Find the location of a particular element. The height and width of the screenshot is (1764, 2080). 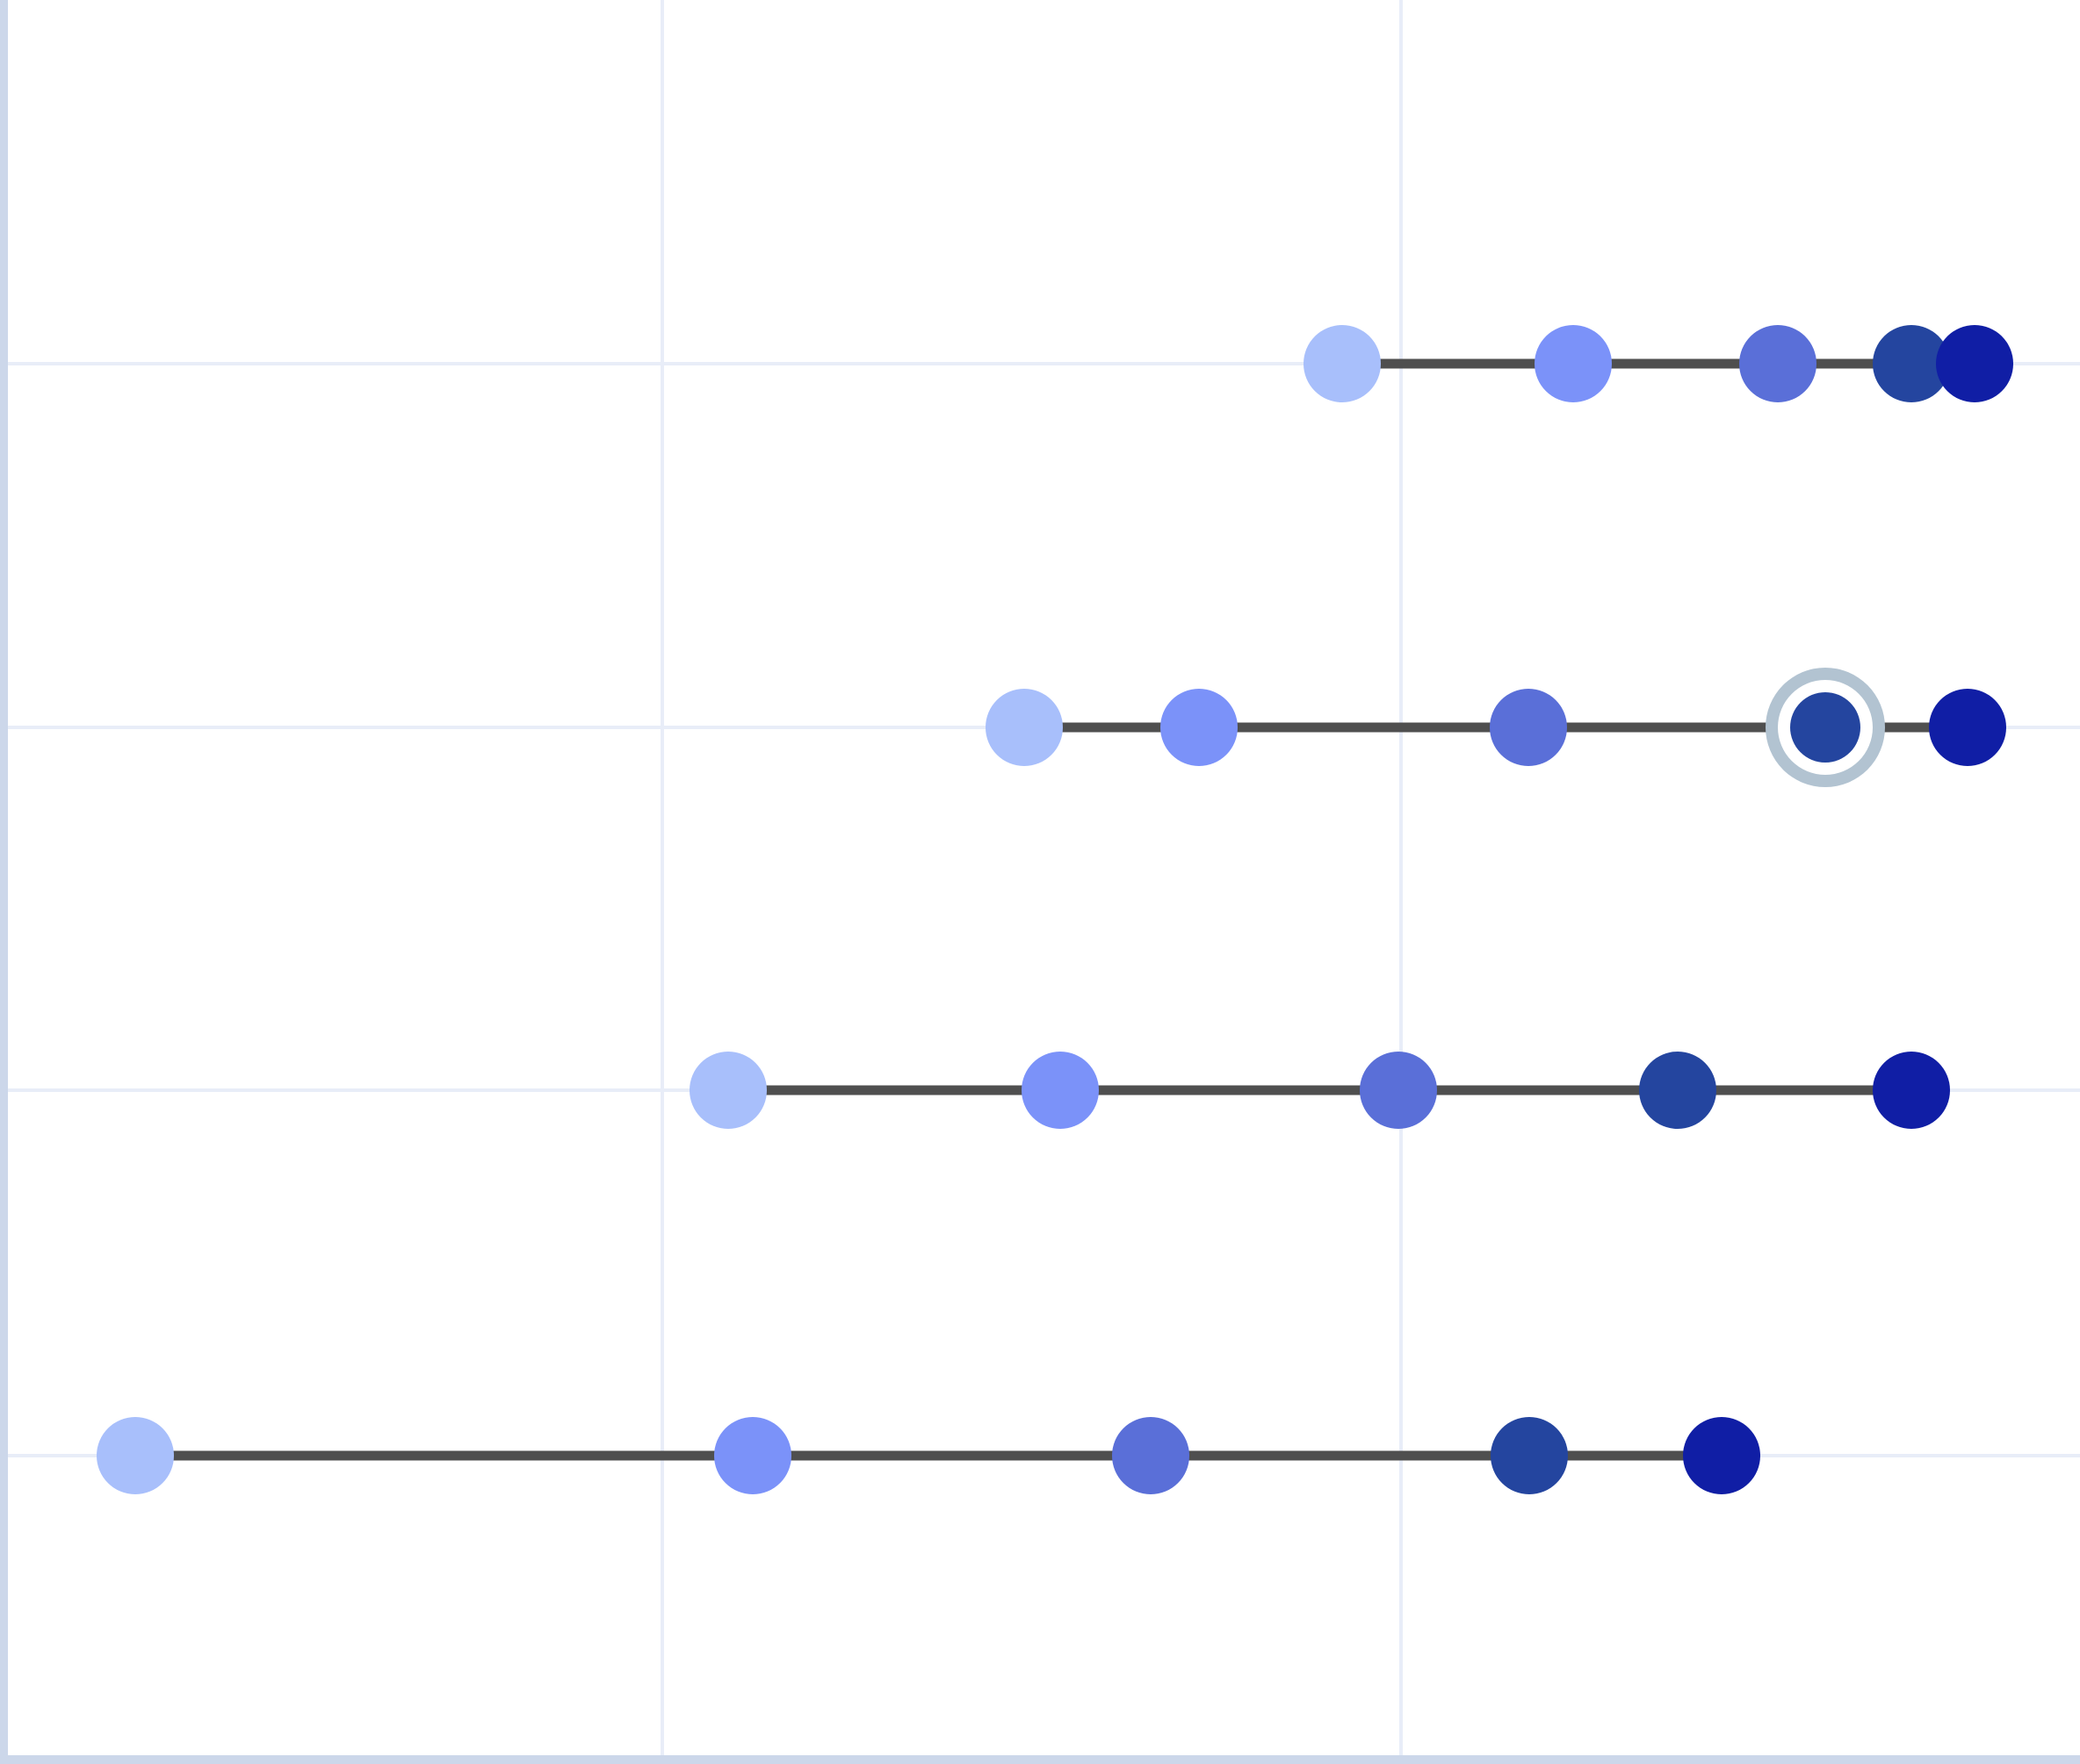

data-point-selected is located at coordinates (1825, 728).